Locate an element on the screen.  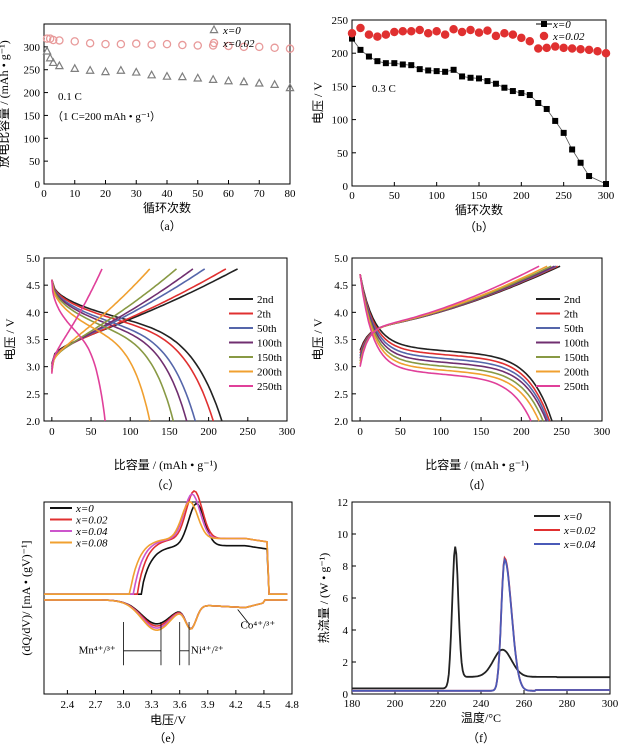
y-tick-label: 150 is located at coordinates (32, 116).